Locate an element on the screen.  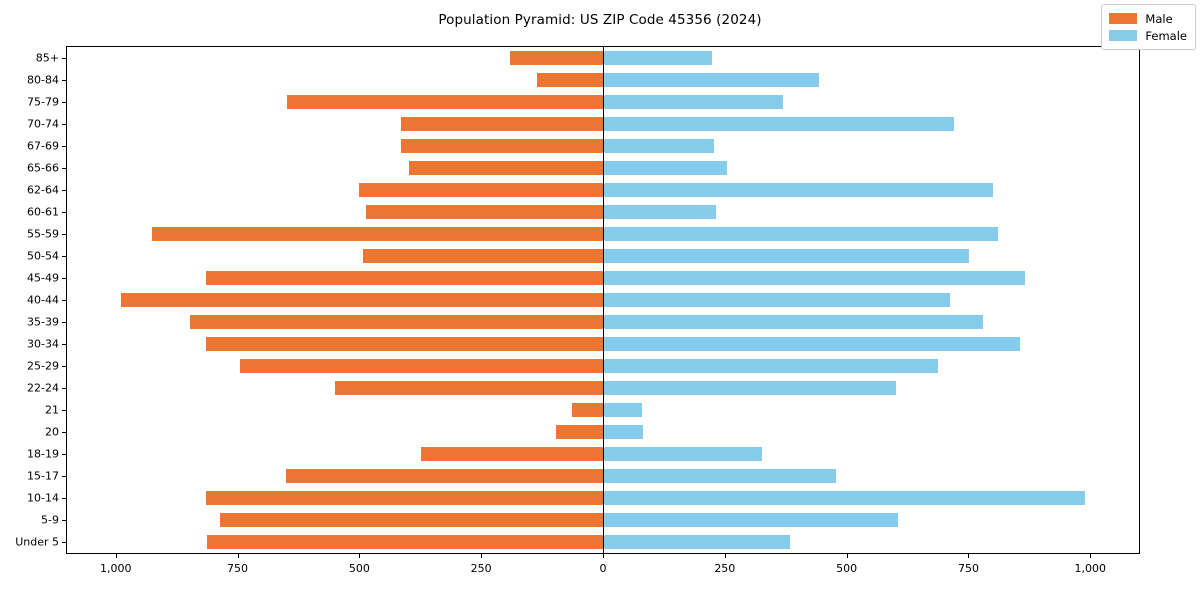
legend-swatch-female is located at coordinates (1123, 35).